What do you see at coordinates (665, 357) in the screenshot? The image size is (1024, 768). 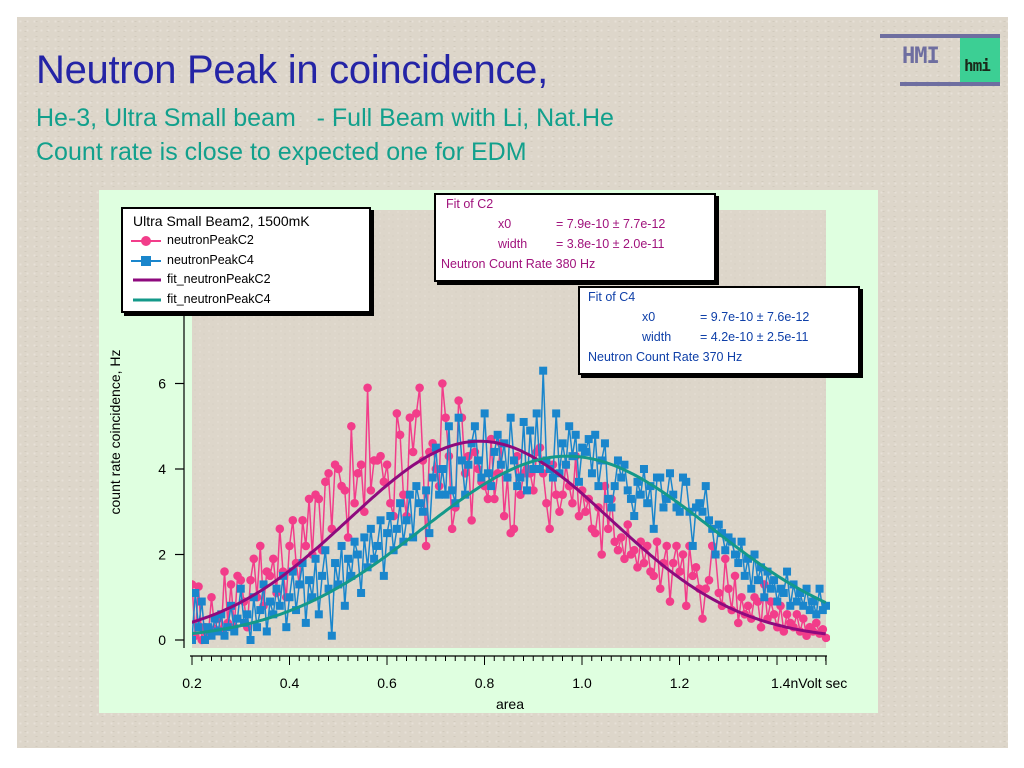 I see `fit-count-rate: Neutron Count Rate 370 Hz` at bounding box center [665, 357].